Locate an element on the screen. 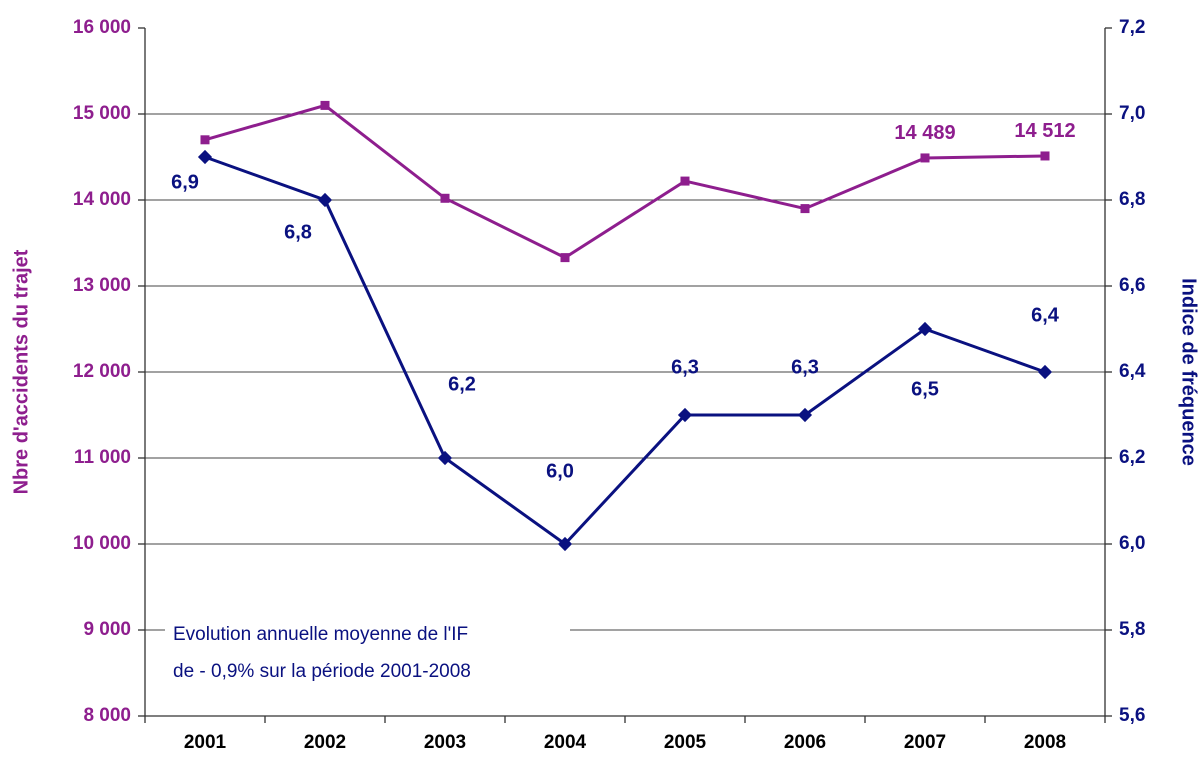 Image resolution: width=1203 pixels, height=763 pixels. annotation-box is located at coordinates (367, 653).